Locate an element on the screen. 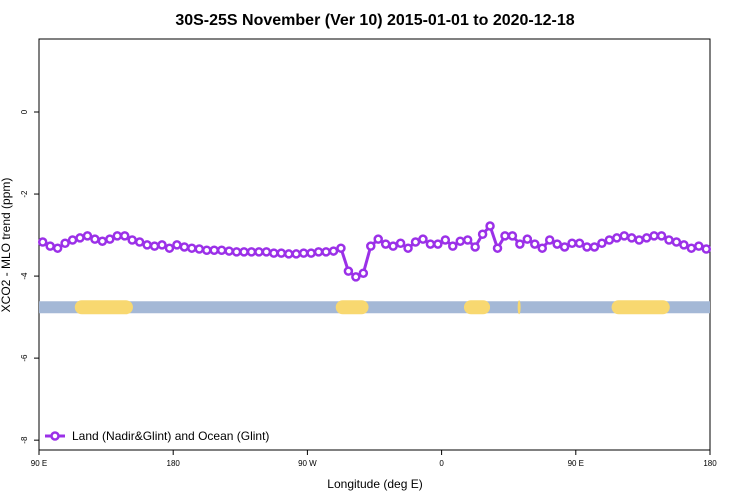 The width and height of the screenshot is (750, 500). x-axis-label: Longitude (deg E) is located at coordinates (374, 484).